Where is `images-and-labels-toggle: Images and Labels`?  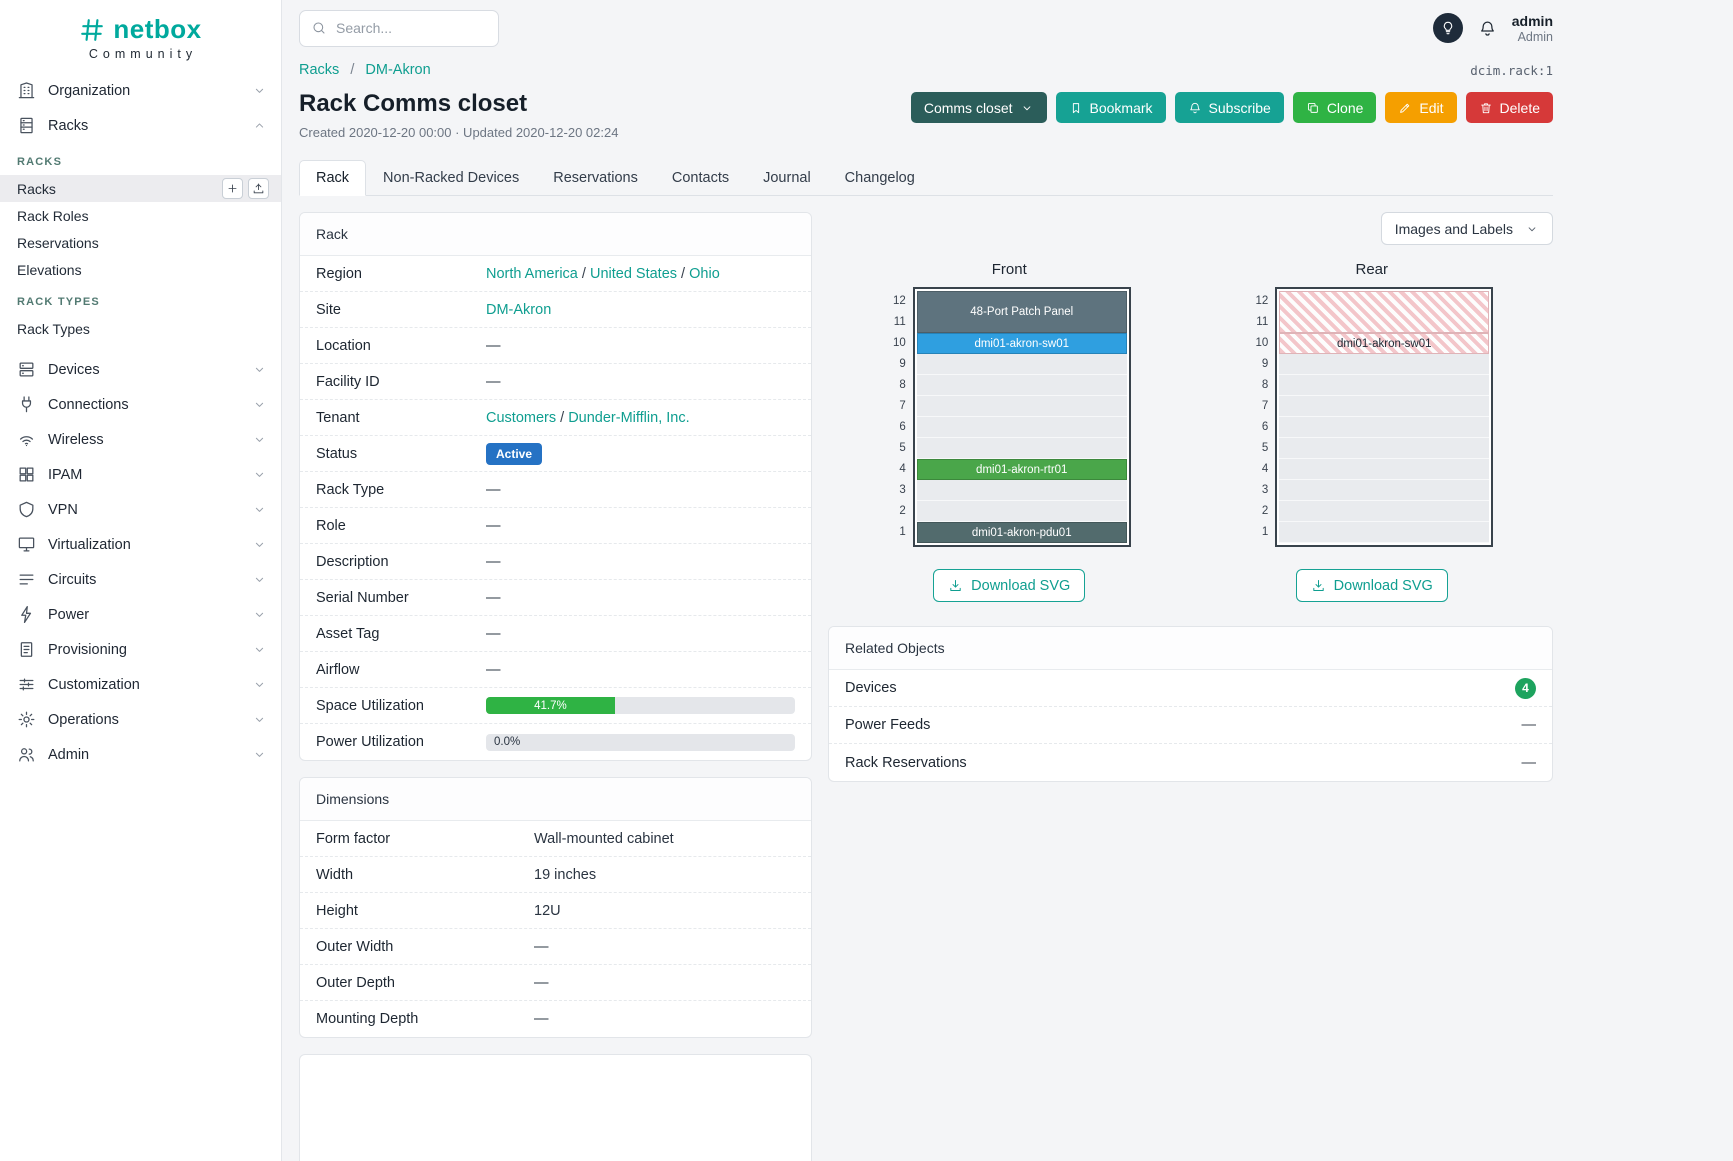
images-and-labels-toggle: Images and Labels is located at coordinates (1466, 228).